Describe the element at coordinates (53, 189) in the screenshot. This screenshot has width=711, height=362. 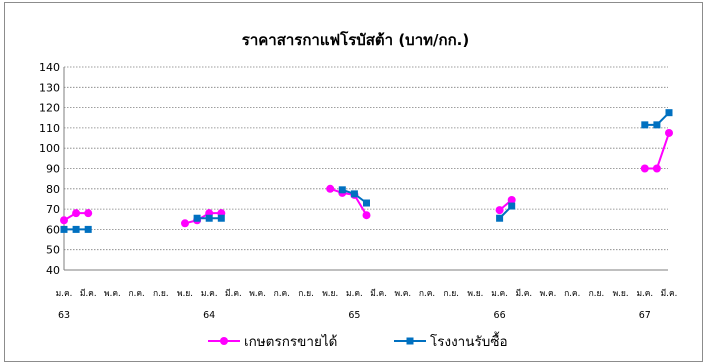
I see `y-tick-label: 80` at that location.